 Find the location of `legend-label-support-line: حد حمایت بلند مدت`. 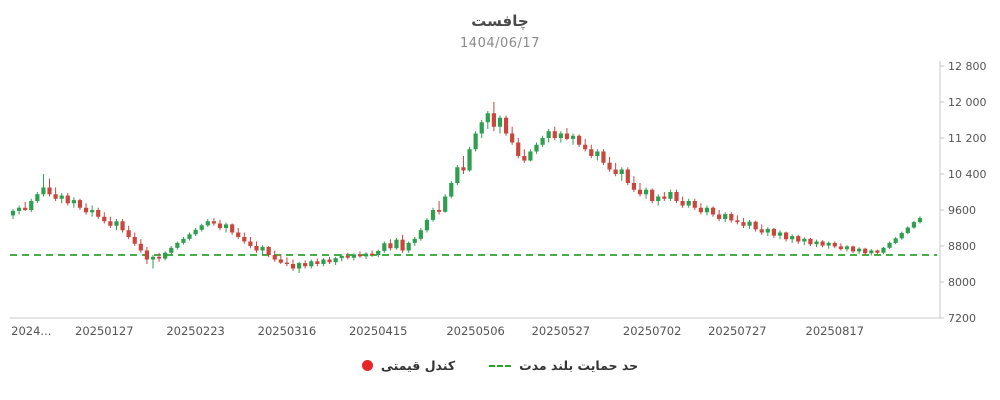

legend-label-support-line: حد حمایت بلند مدت is located at coordinates (579, 365).